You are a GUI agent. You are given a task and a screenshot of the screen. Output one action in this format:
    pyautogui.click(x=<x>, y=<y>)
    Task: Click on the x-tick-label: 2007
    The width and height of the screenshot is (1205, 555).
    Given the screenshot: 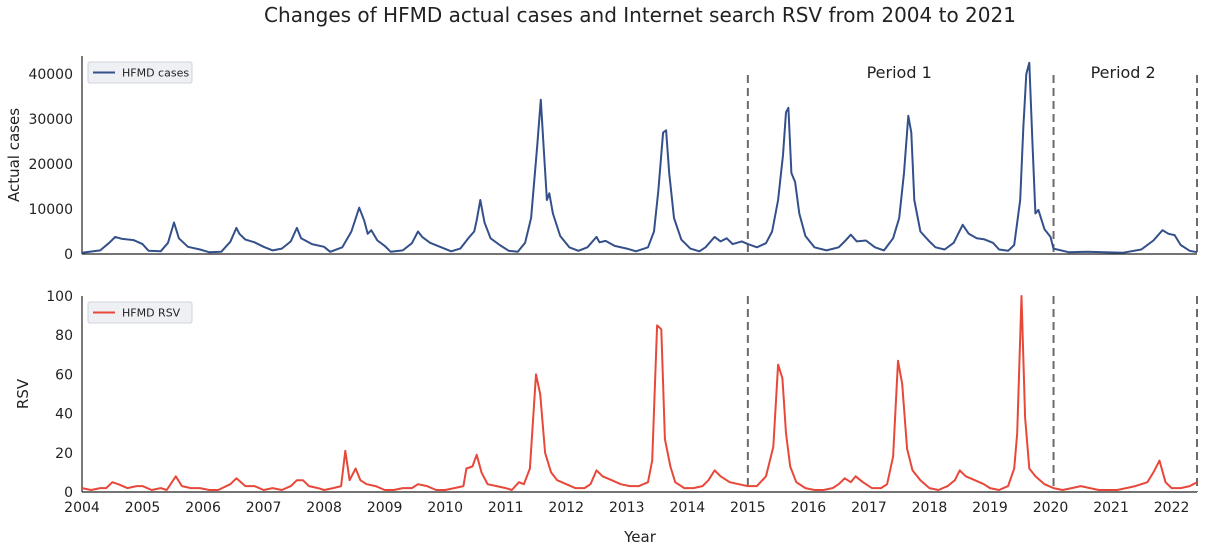 What is the action you would take?
    pyautogui.click(x=264, y=508)
    